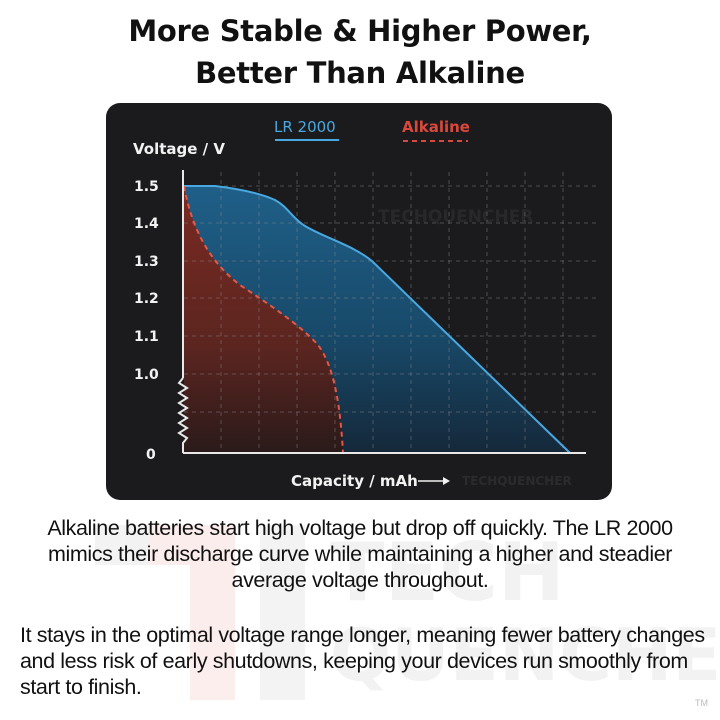 This screenshot has height=720, width=720. Describe the element at coordinates (179, 149) in the screenshot. I see `y-axis-label: Voltage / V` at that location.